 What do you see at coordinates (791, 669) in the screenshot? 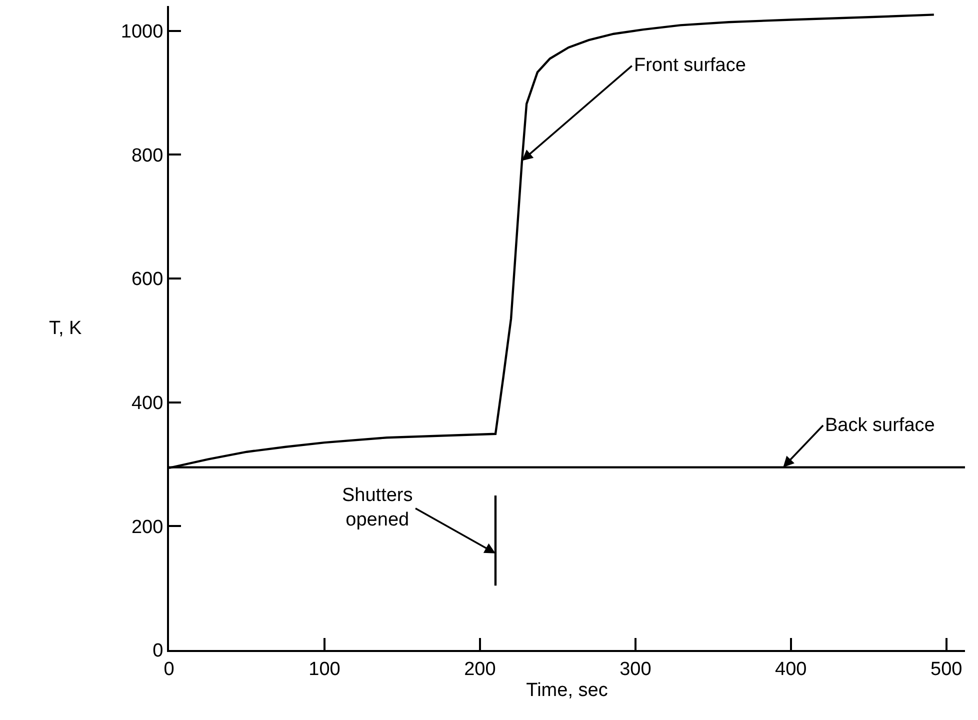
I see `x-tick-label: 400` at bounding box center [791, 669].